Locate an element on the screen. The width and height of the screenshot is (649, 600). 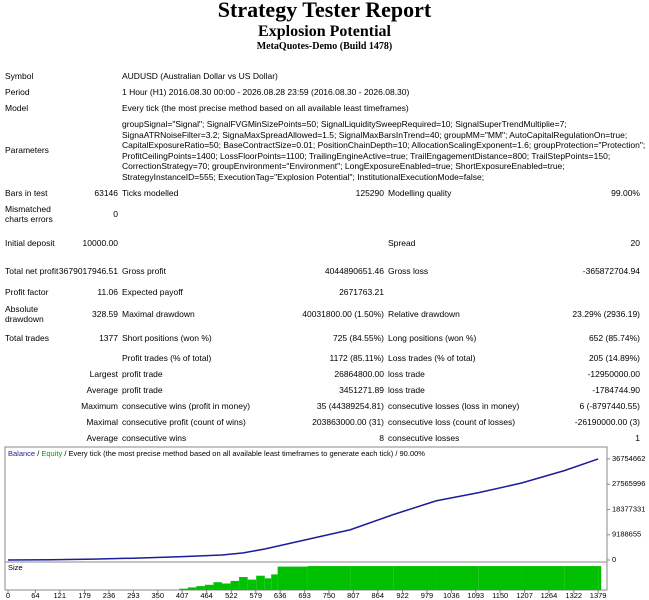
cell: Largest is located at coordinates (103, 374).